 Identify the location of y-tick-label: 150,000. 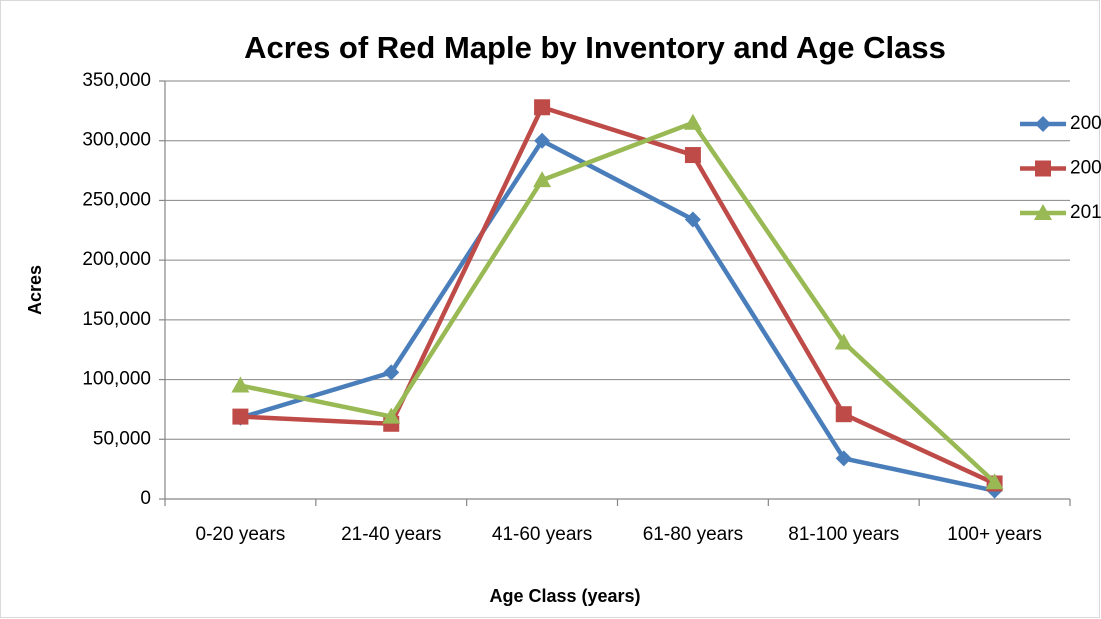
(116, 319).